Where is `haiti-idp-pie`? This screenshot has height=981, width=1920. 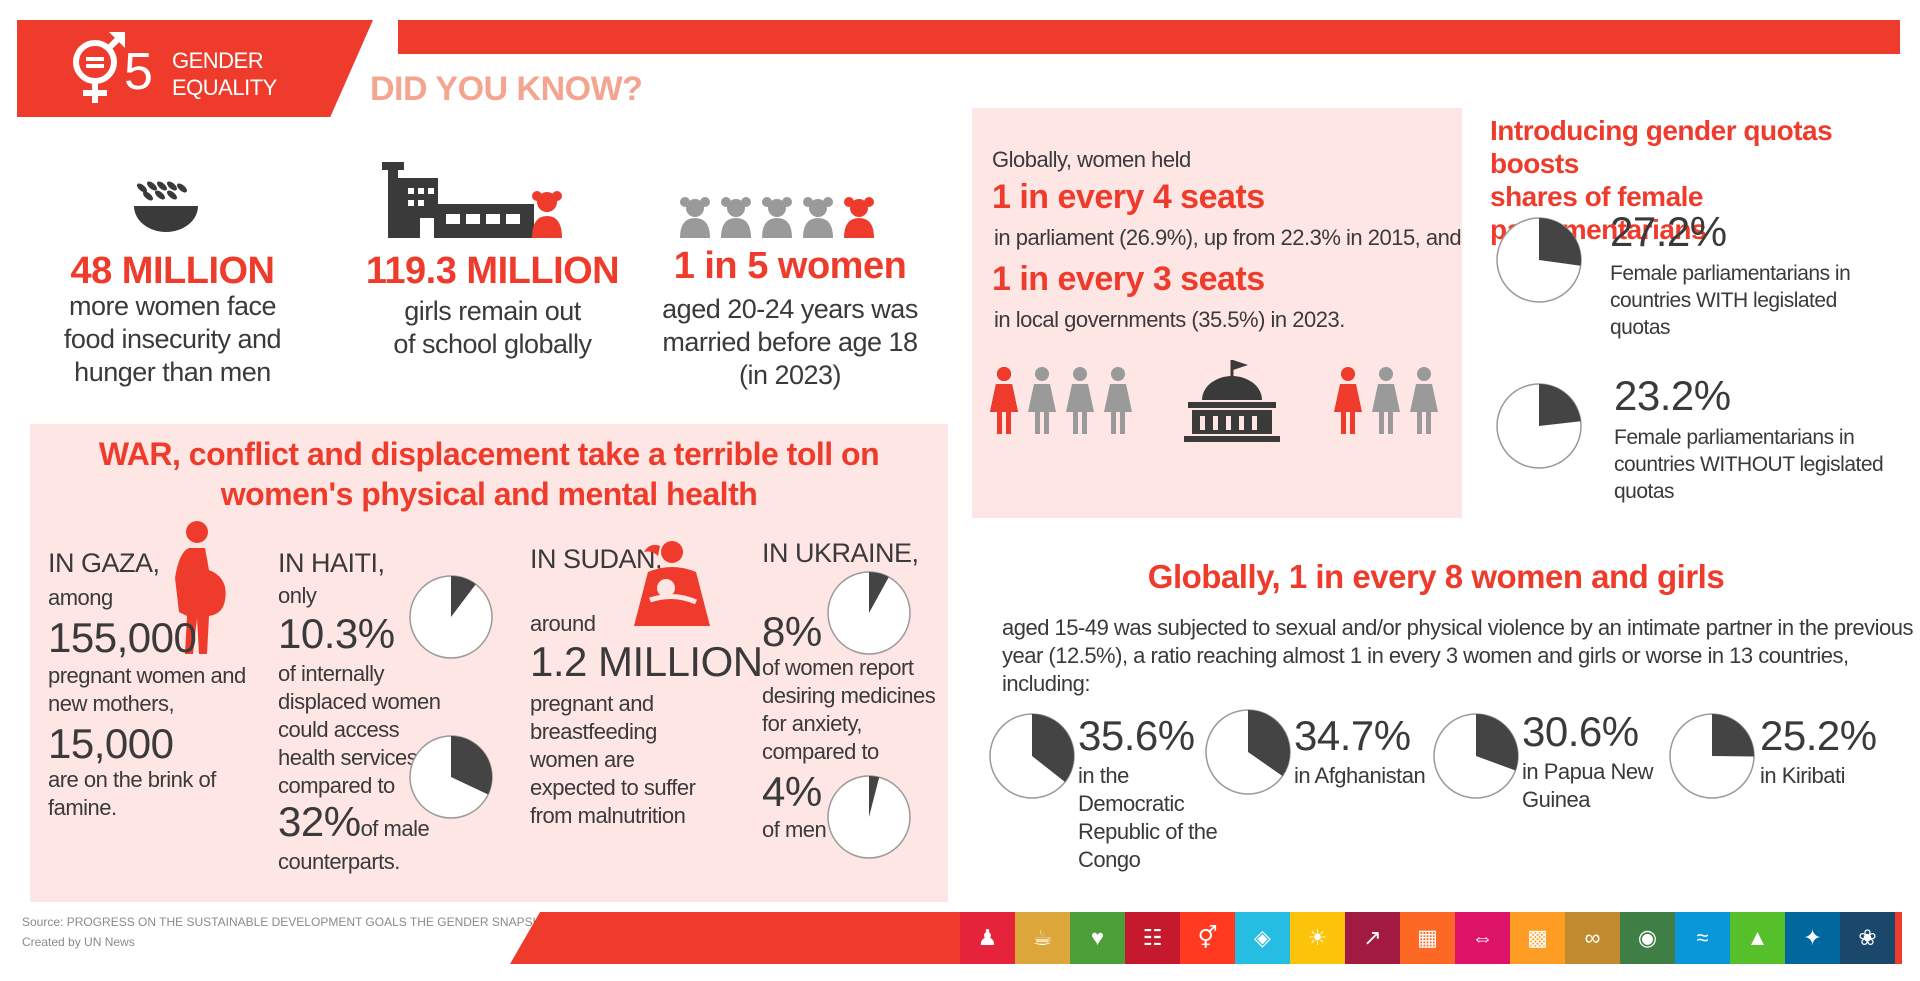 haiti-idp-pie is located at coordinates (451, 617).